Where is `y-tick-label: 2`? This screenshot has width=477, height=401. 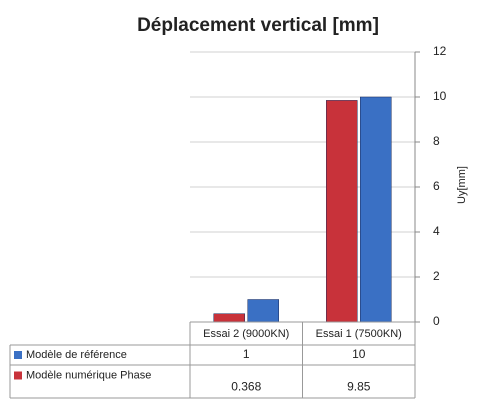 y-tick-label: 2 is located at coordinates (436, 276).